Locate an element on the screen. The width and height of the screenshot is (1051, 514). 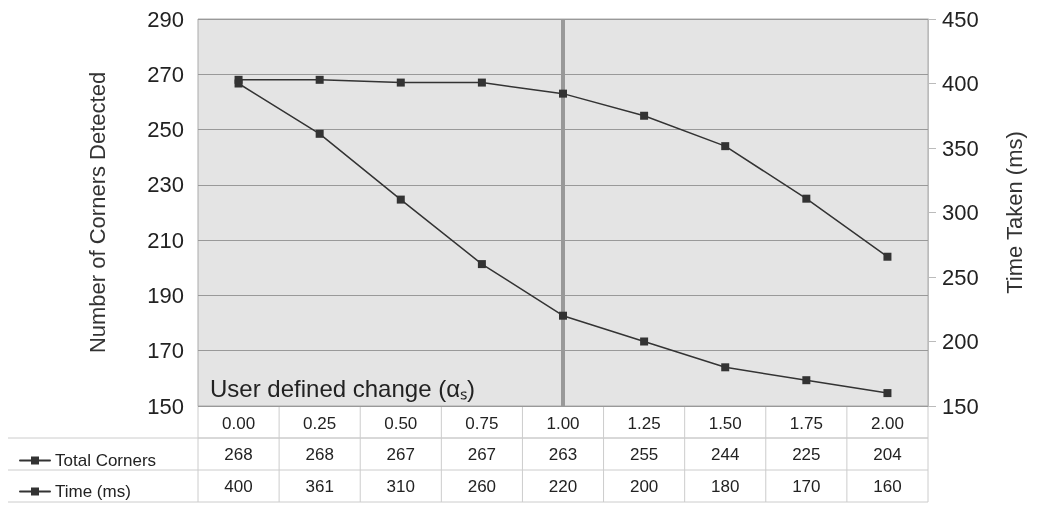
y2-tick-label: 200 is located at coordinates (960, 341).